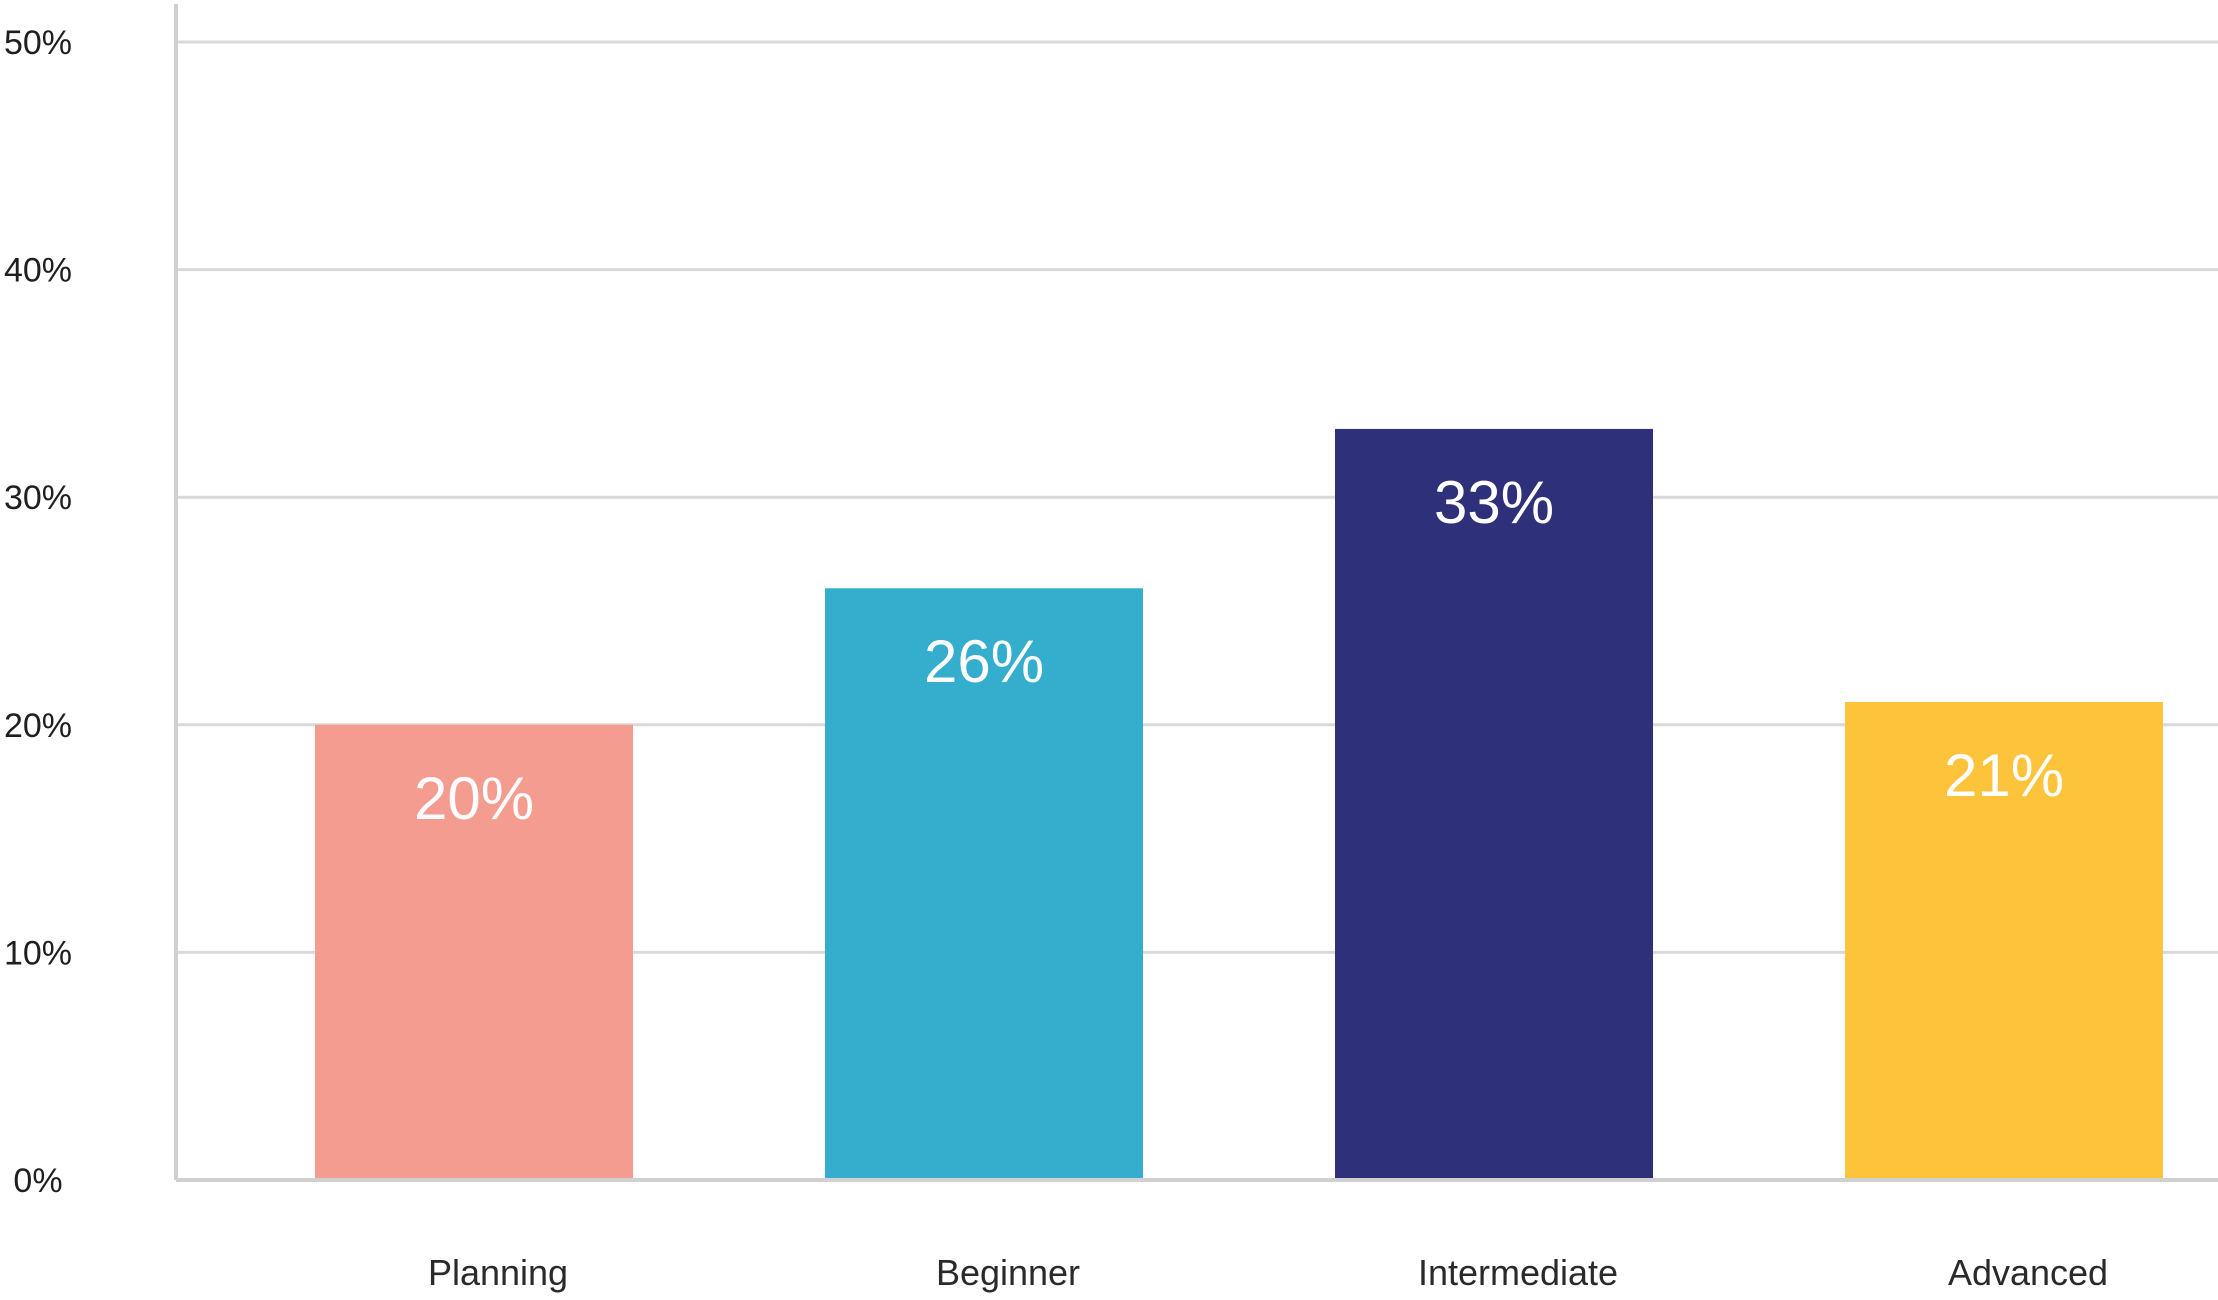 This screenshot has height=1300, width=2218. What do you see at coordinates (2004, 940) in the screenshot?
I see `bar-advanced` at bounding box center [2004, 940].